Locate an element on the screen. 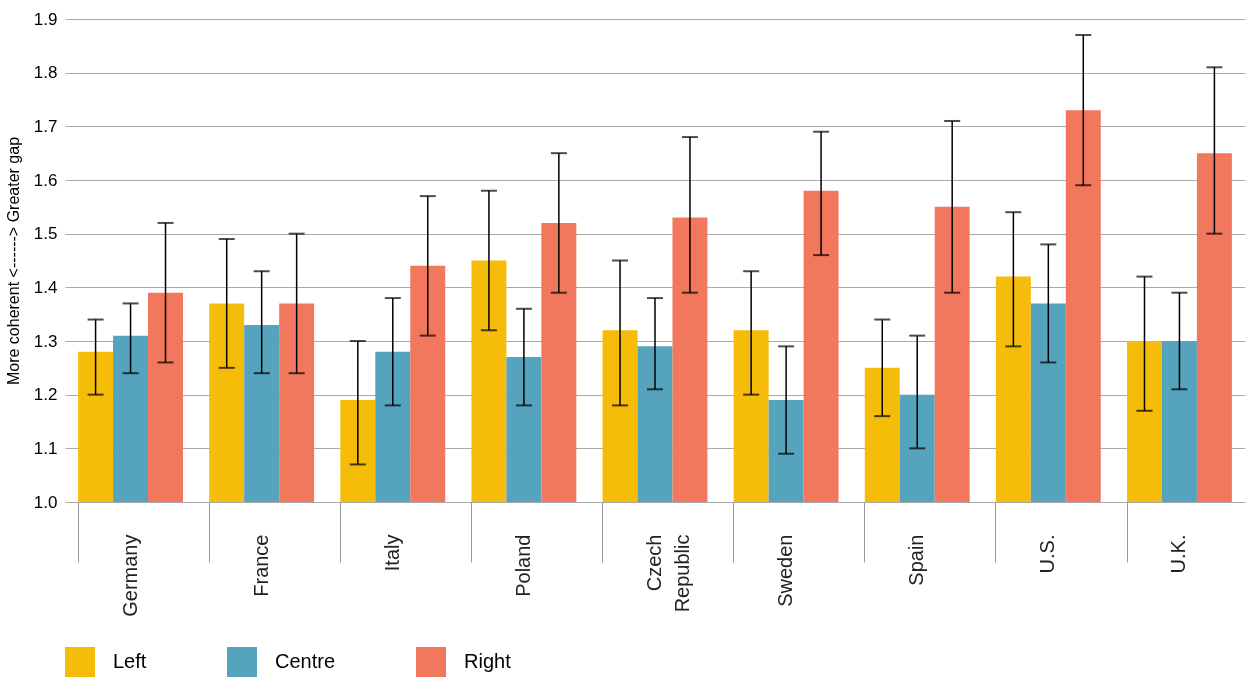 The height and width of the screenshot is (692, 1260). y-axis-title: More coherent <------> Greater gap is located at coordinates (13, 261).